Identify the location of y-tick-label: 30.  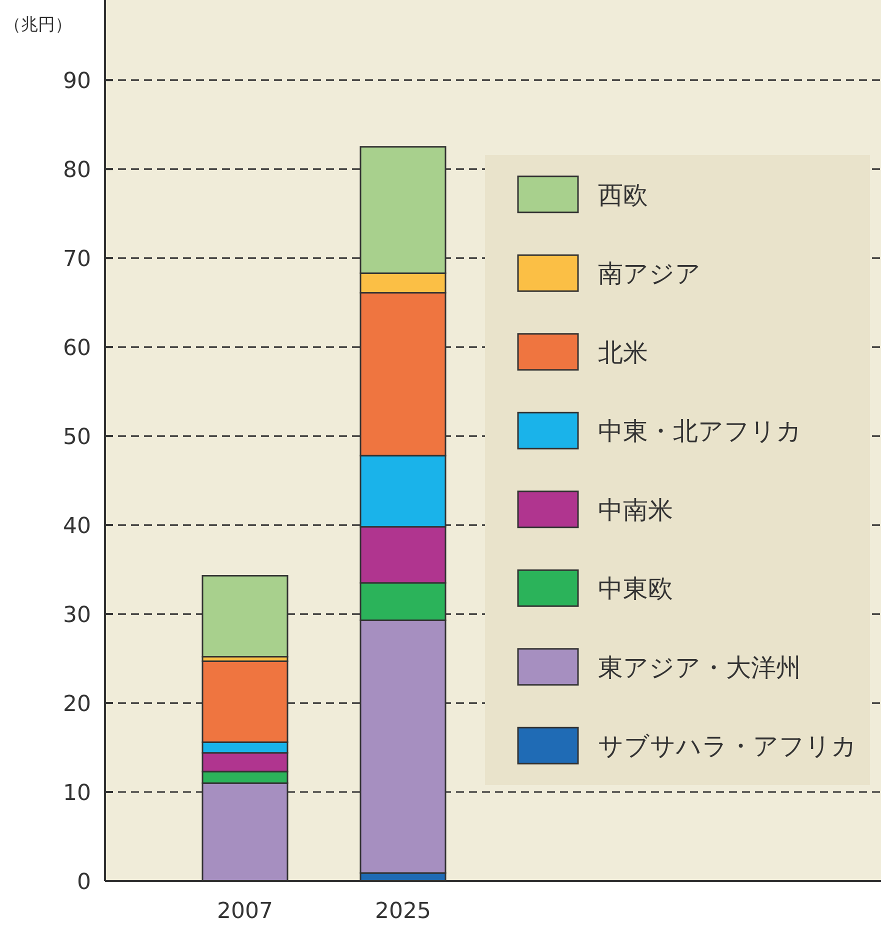
(77, 615).